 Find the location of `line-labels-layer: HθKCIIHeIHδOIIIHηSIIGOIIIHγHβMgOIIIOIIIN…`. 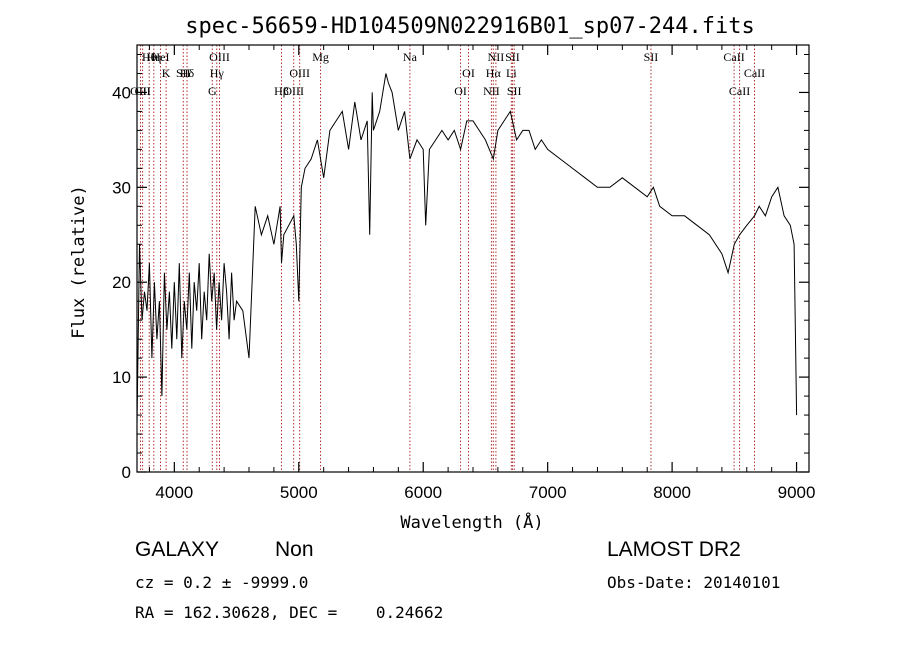

line-labels-layer: HθKCIIHeIHδOIIIHηSIIGOIIIHγHβMgOIIIOIIIN… is located at coordinates (447, 74).